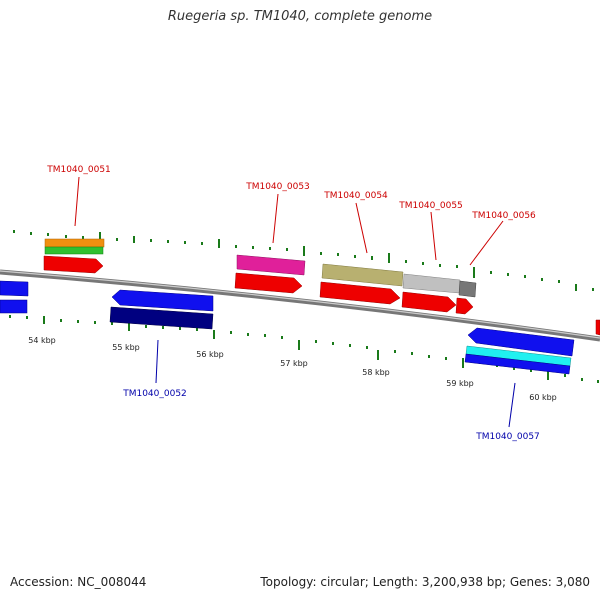 The image size is (600, 600). Describe the element at coordinates (597, 327) in the screenshot. I see `gene-arrow-edge-right` at that location.